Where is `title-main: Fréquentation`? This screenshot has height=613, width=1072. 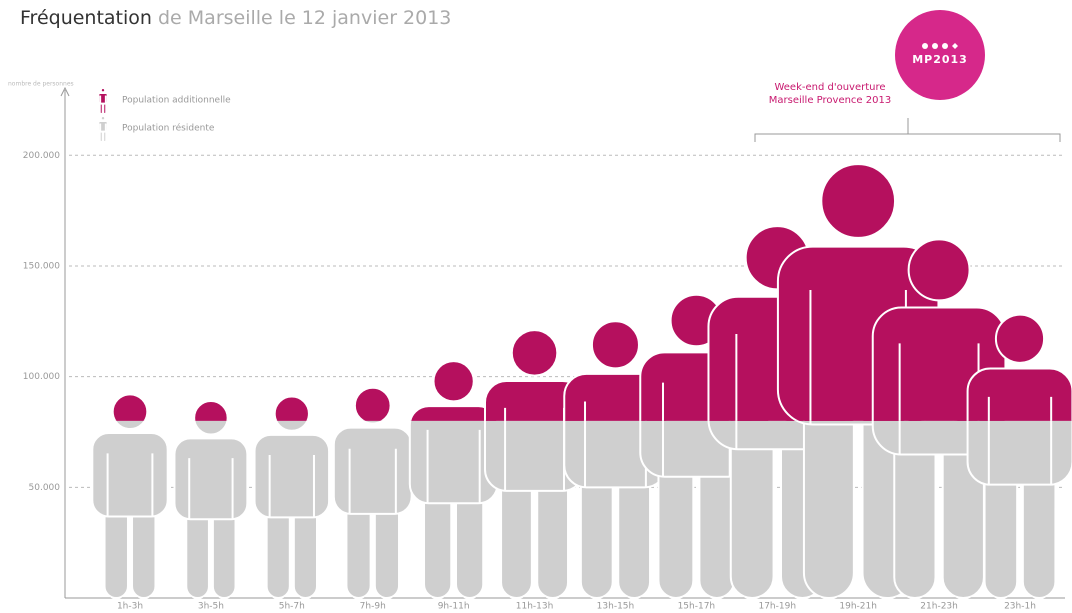 title-main: Fréquentation is located at coordinates (86, 18).